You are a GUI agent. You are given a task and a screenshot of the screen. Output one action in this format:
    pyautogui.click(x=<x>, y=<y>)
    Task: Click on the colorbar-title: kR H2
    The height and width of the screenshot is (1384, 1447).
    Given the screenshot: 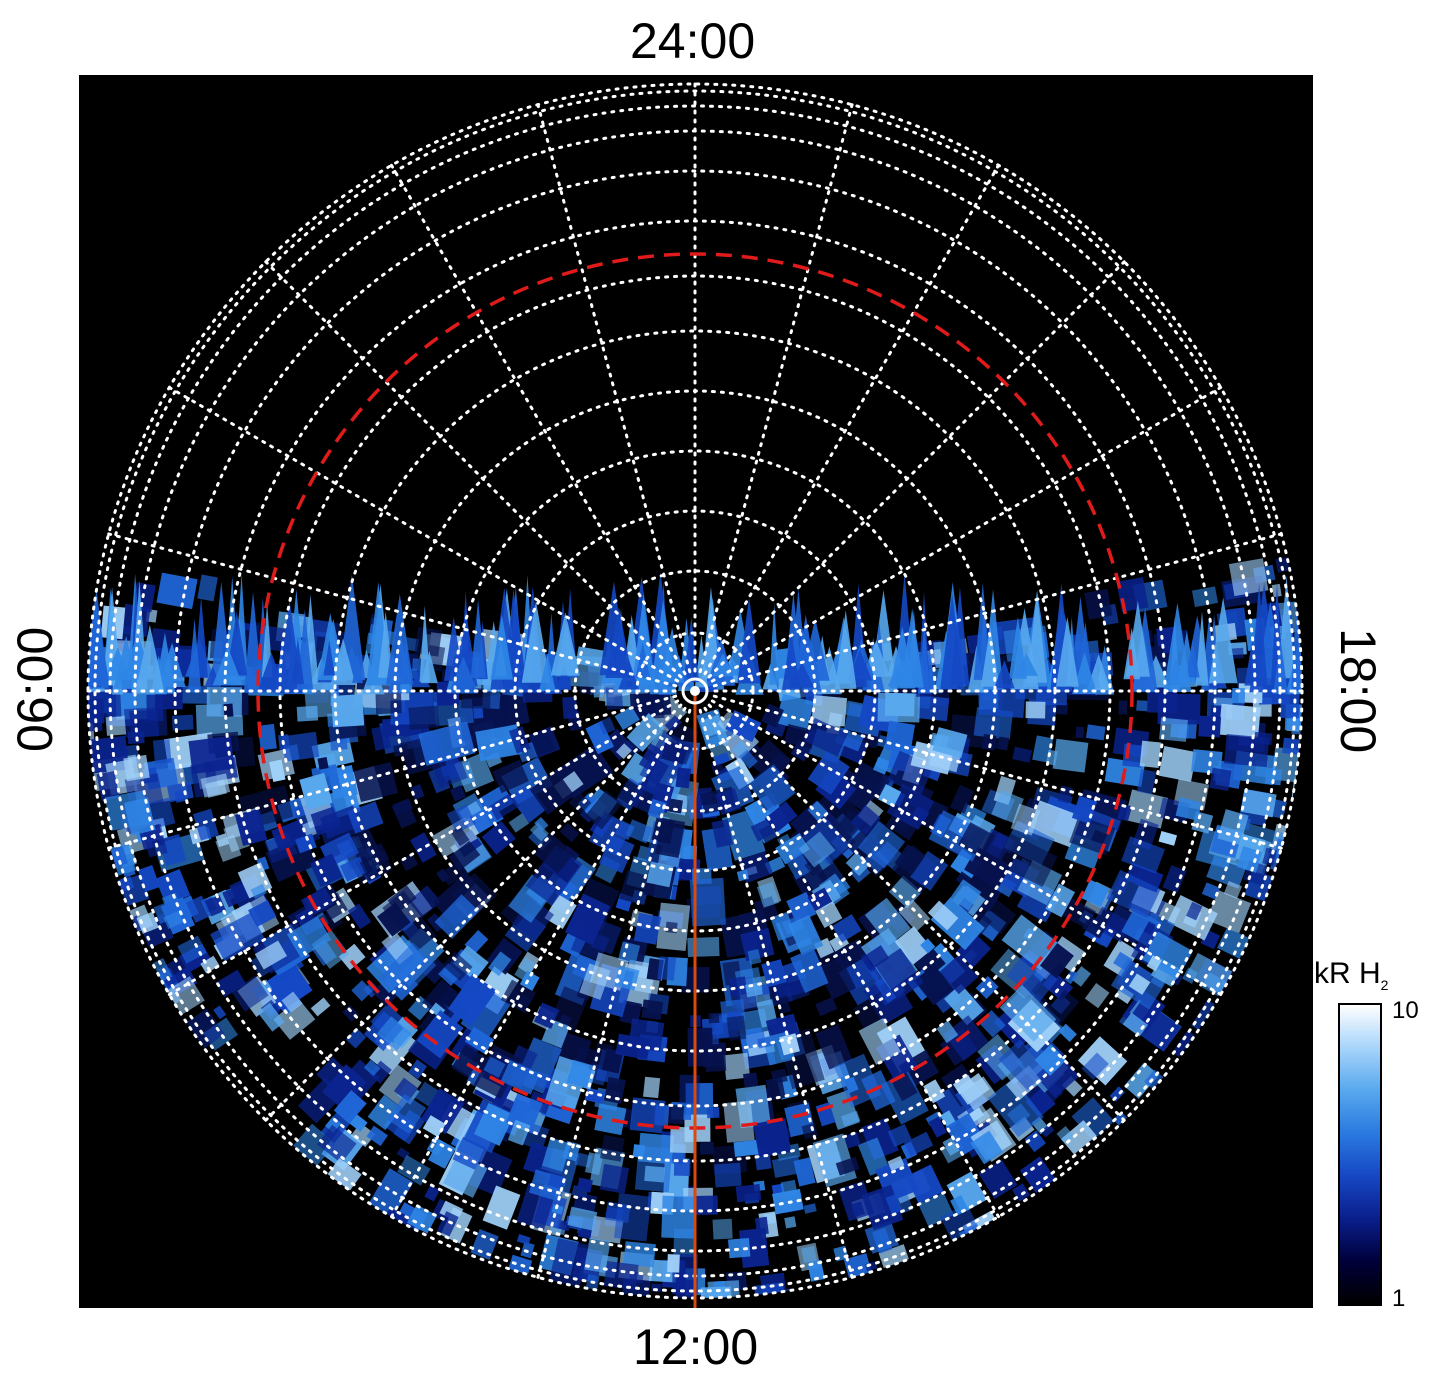 What is the action you would take?
    pyautogui.click(x=1351, y=975)
    